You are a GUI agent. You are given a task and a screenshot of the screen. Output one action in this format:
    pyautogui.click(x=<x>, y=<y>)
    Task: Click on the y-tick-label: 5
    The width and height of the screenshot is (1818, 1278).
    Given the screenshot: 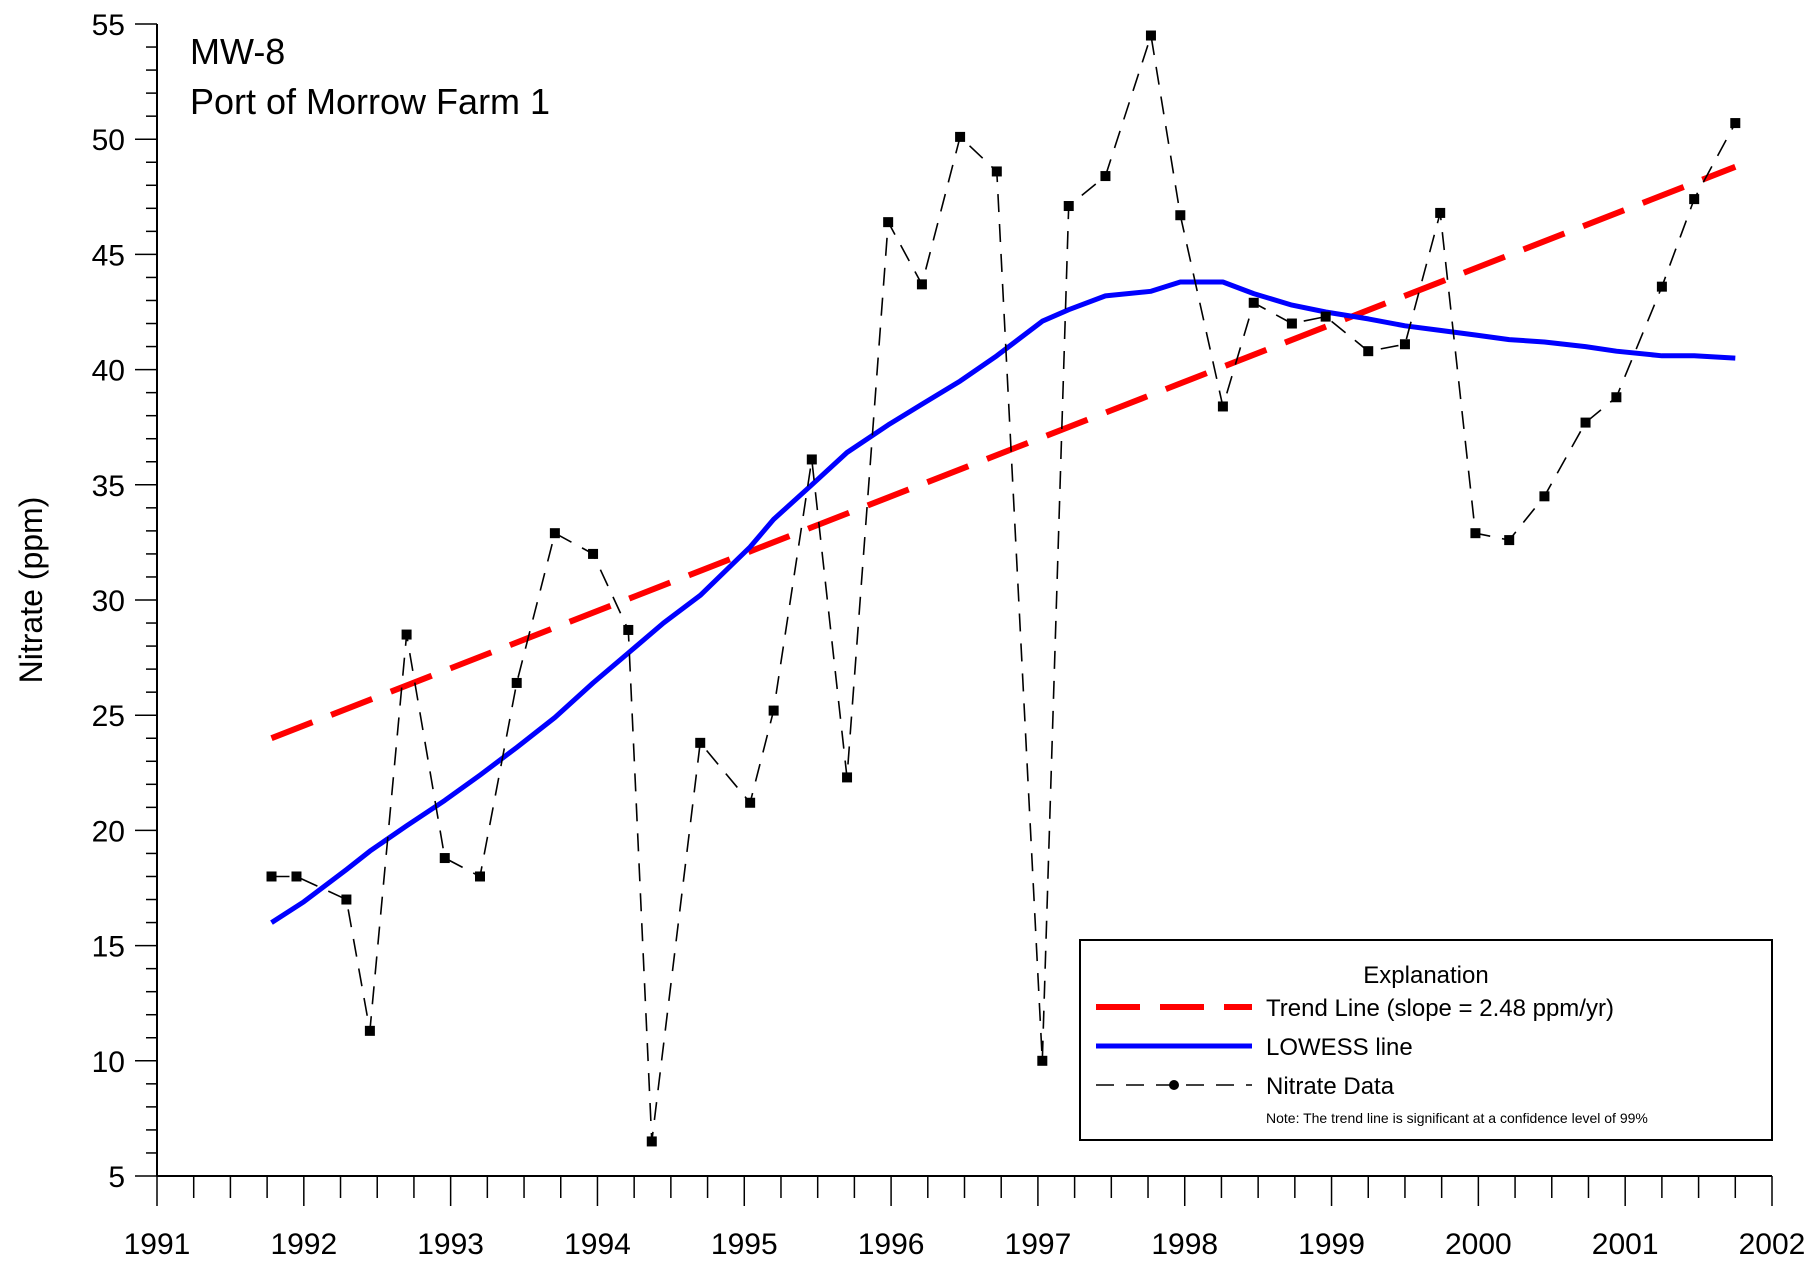 What is the action you would take?
    pyautogui.click(x=116, y=1177)
    